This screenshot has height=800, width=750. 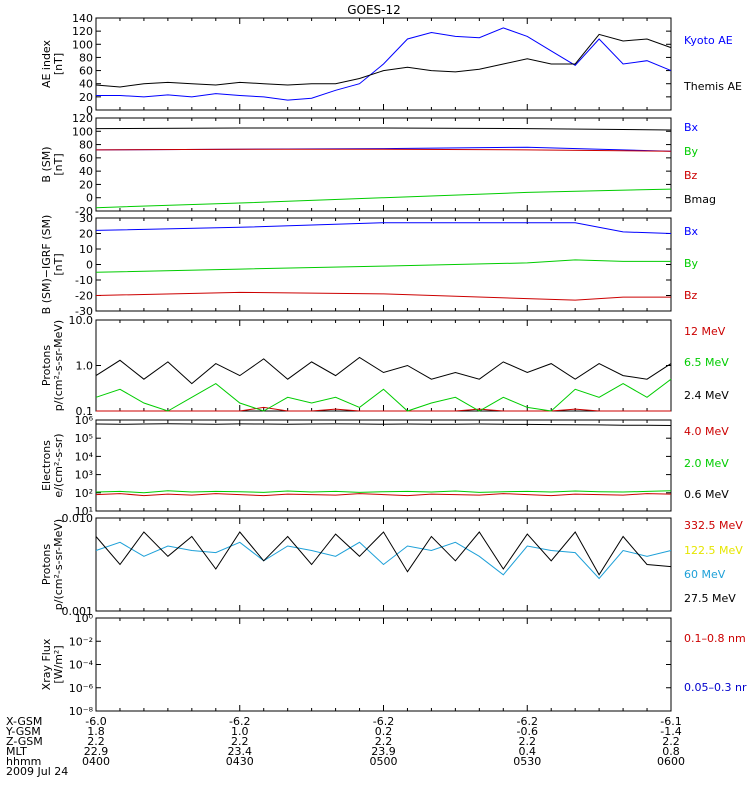 I want to click on ephemeris-row-label: Y-GSM, so click(x=23, y=731).